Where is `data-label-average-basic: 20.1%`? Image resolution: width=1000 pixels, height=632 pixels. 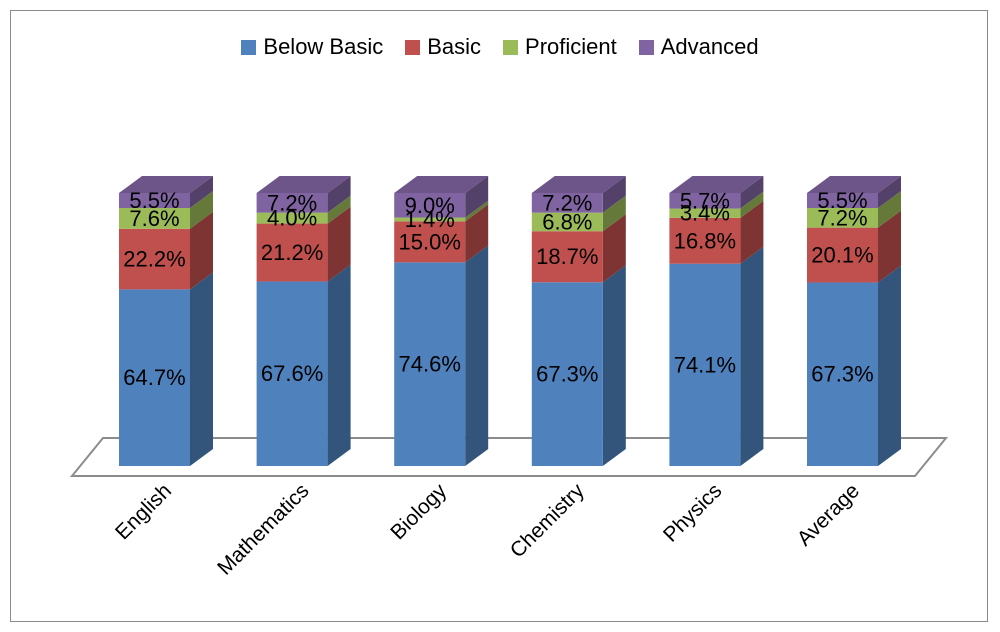
data-label-average-basic: 20.1% is located at coordinates (842, 255).